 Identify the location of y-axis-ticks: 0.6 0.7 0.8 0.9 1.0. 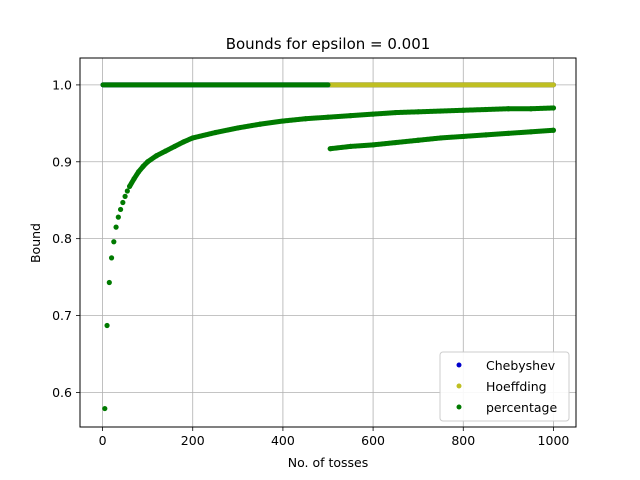
(66, 238).